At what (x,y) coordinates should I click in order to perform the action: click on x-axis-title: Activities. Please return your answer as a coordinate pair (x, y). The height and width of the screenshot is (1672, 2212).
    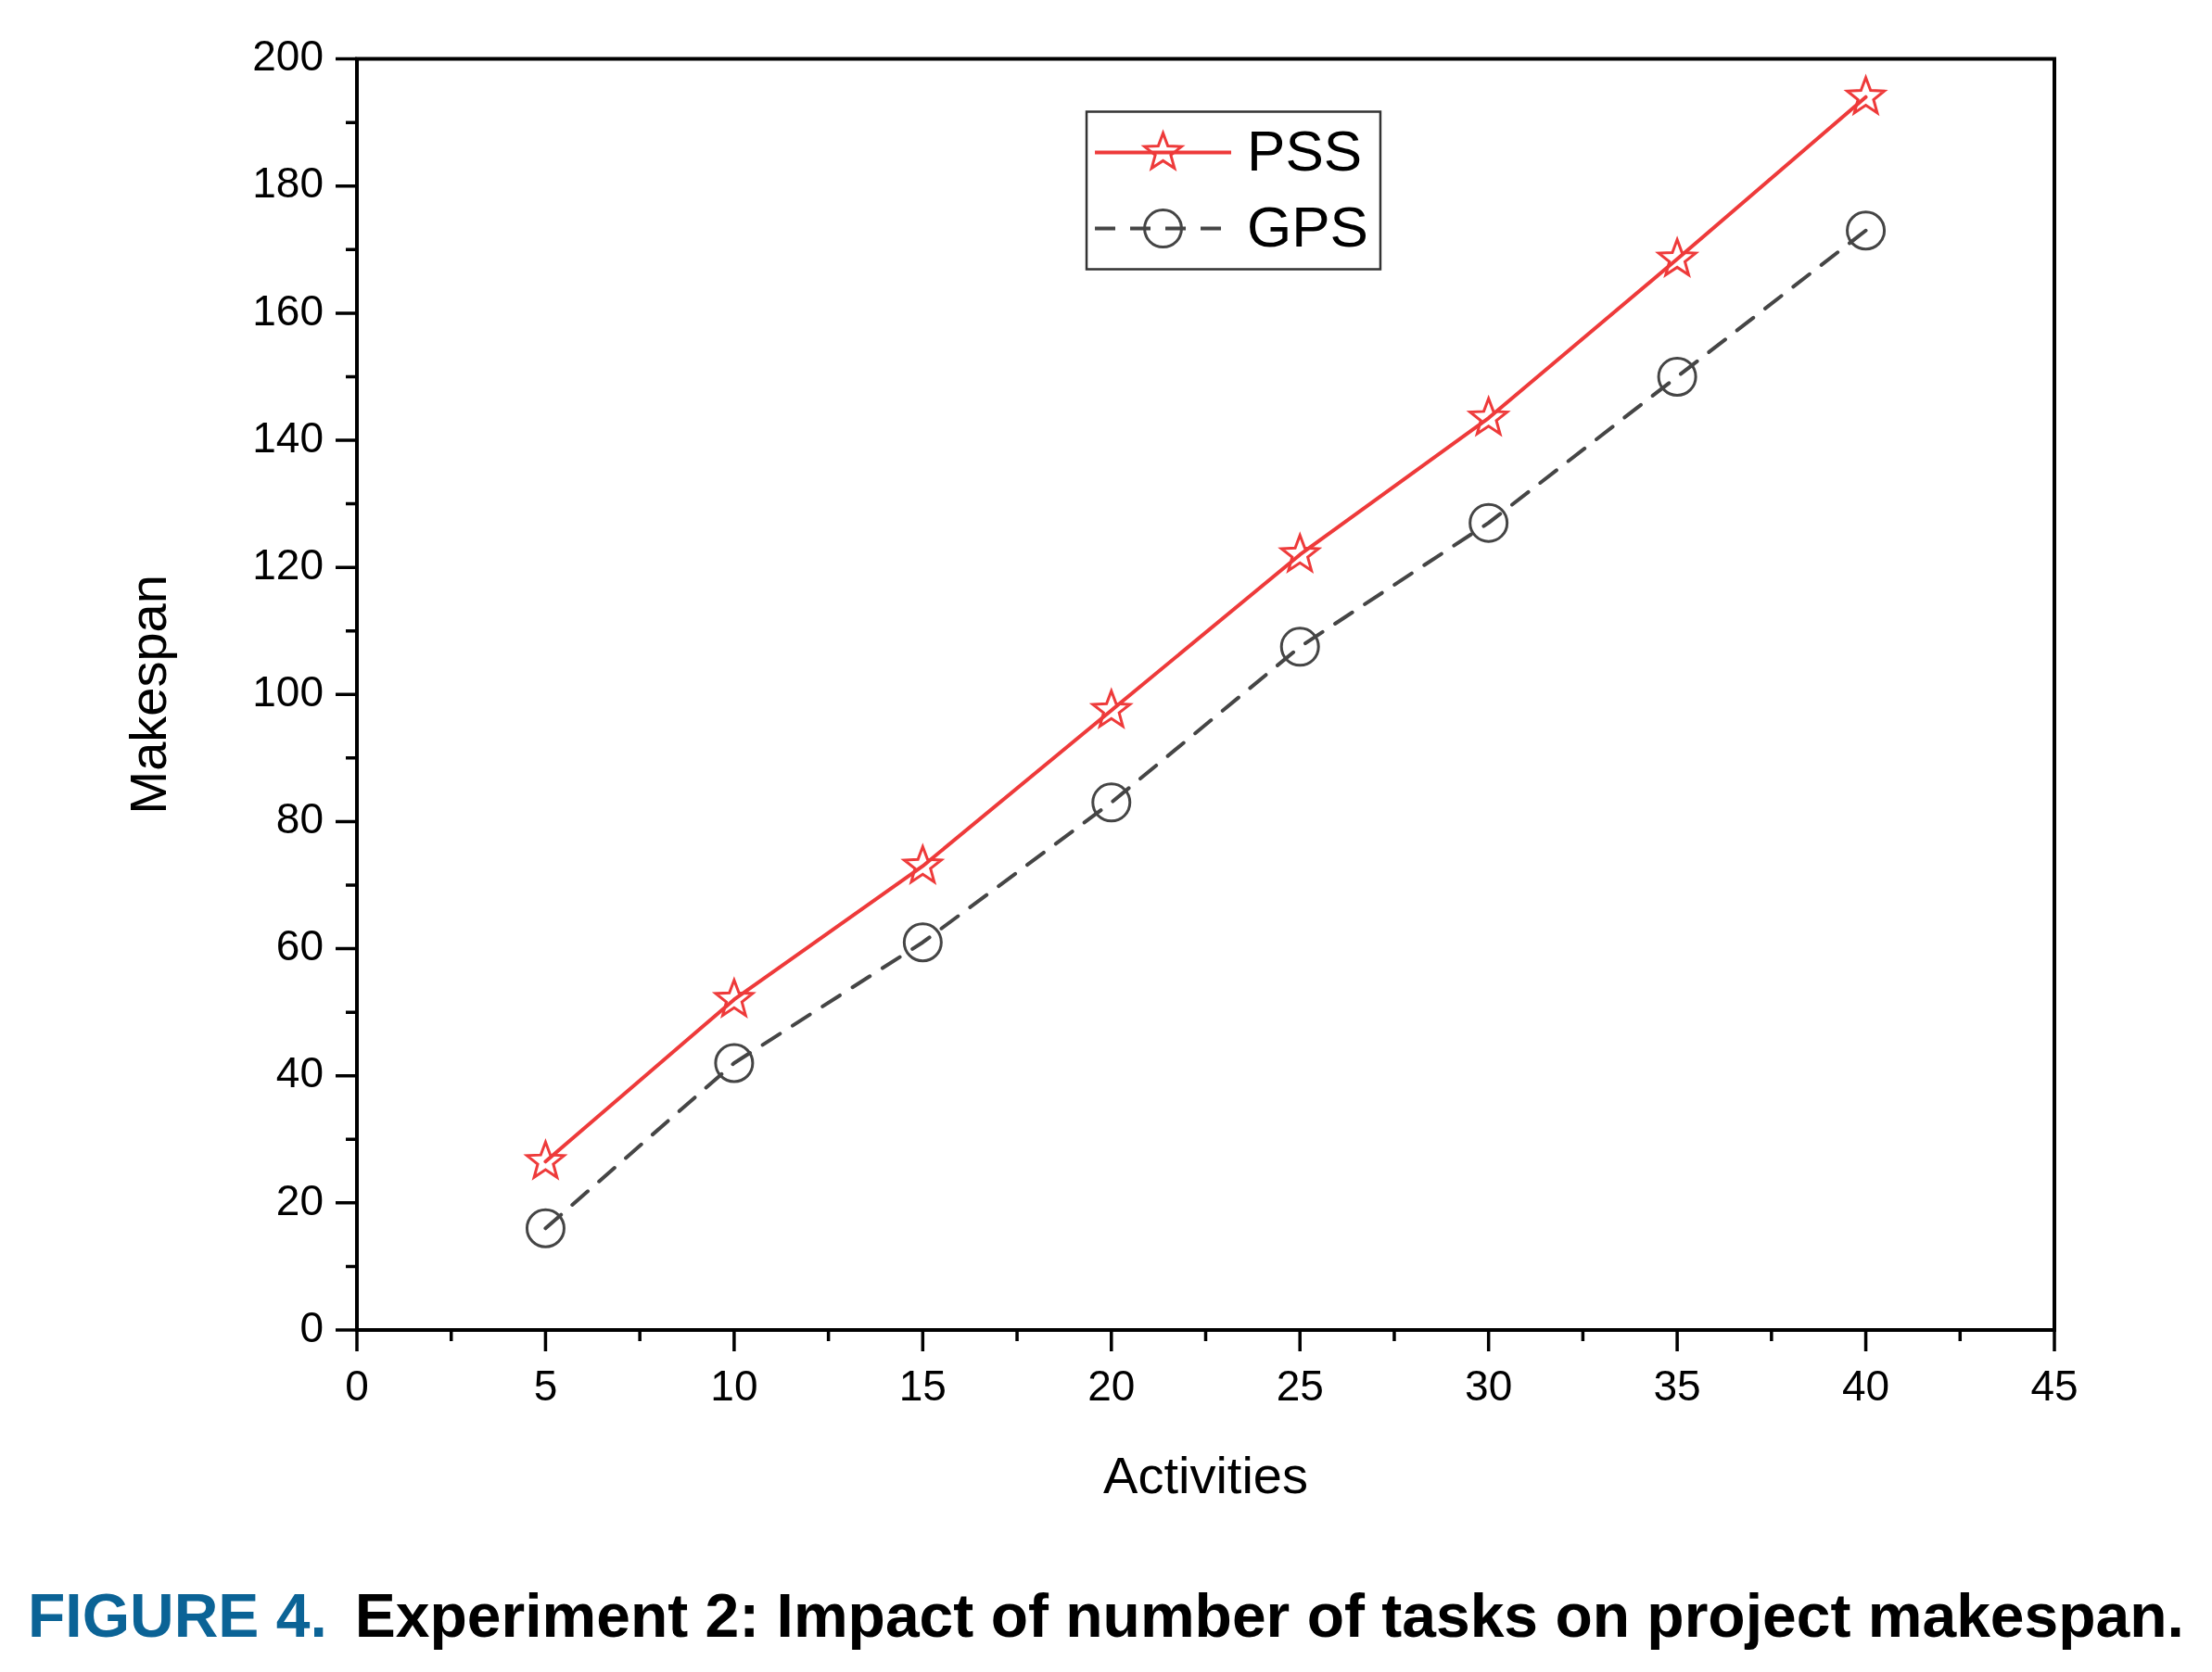
    Looking at the image, I should click on (1205, 1474).